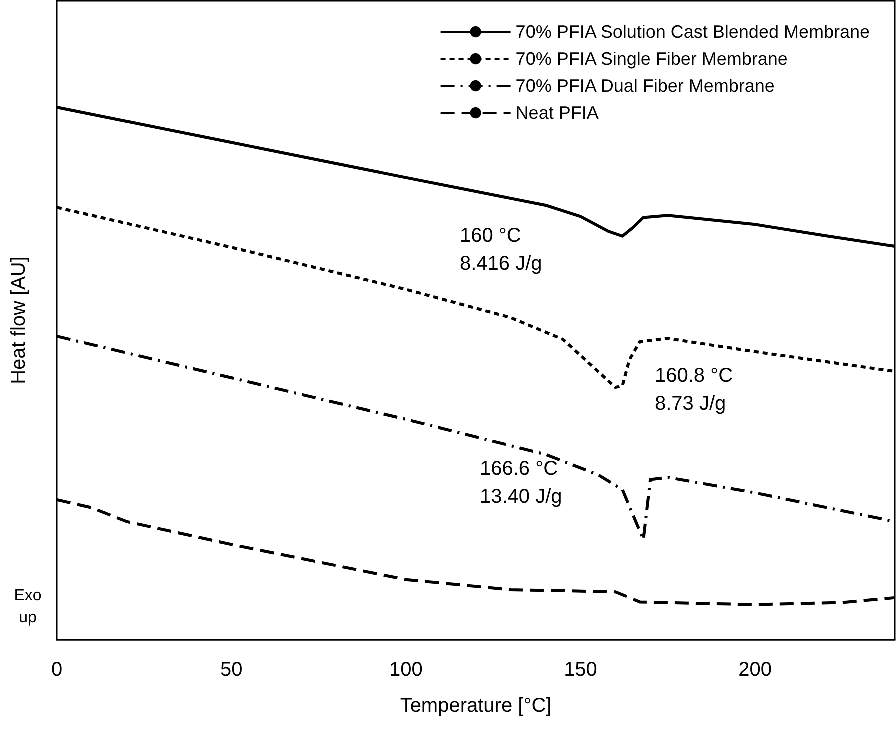 Image resolution: width=896 pixels, height=734 pixels. I want to click on x-tick-label: 200, so click(755, 670).